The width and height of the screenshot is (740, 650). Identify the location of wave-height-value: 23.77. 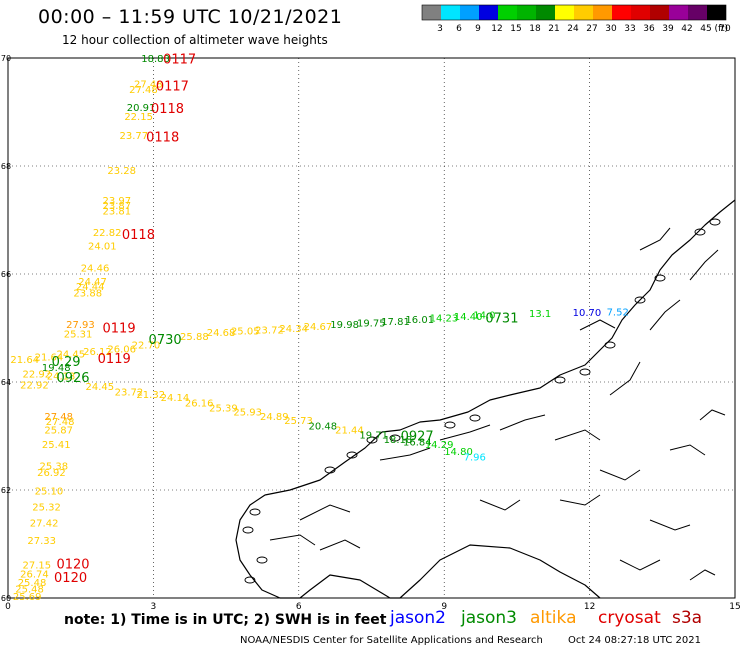
(133, 136).